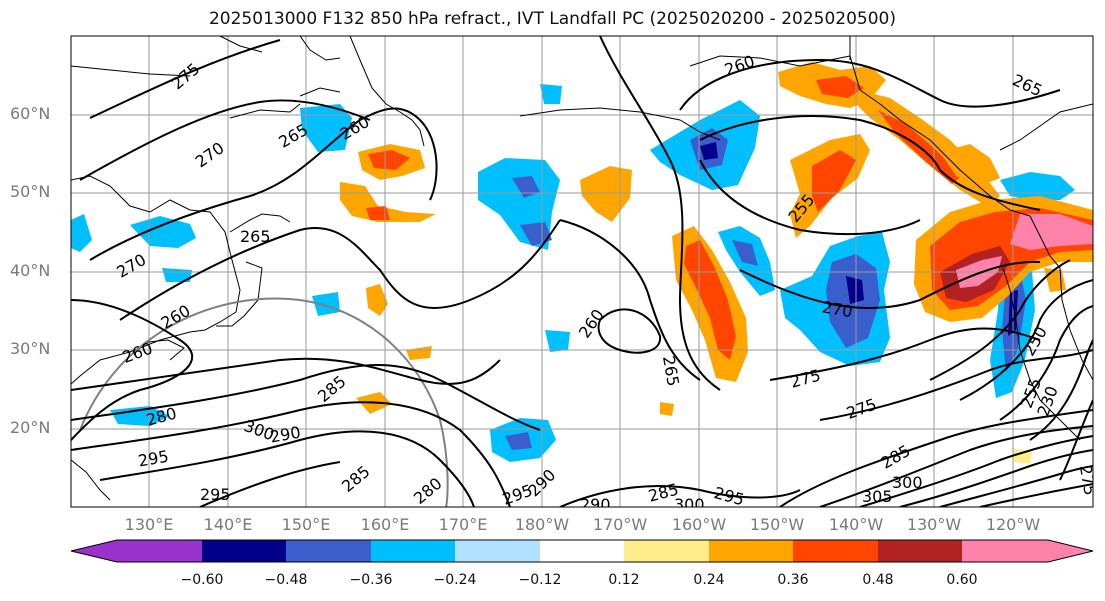 The image size is (1105, 601). I want to click on colorbar, so click(582, 551).